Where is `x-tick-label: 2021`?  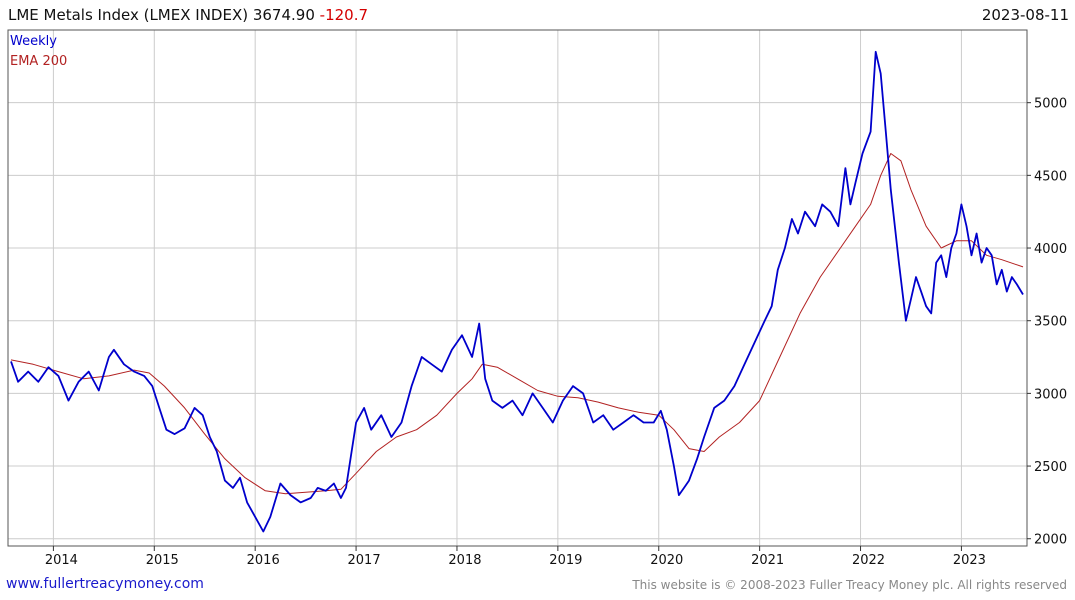 x-tick-label: 2021 is located at coordinates (767, 560).